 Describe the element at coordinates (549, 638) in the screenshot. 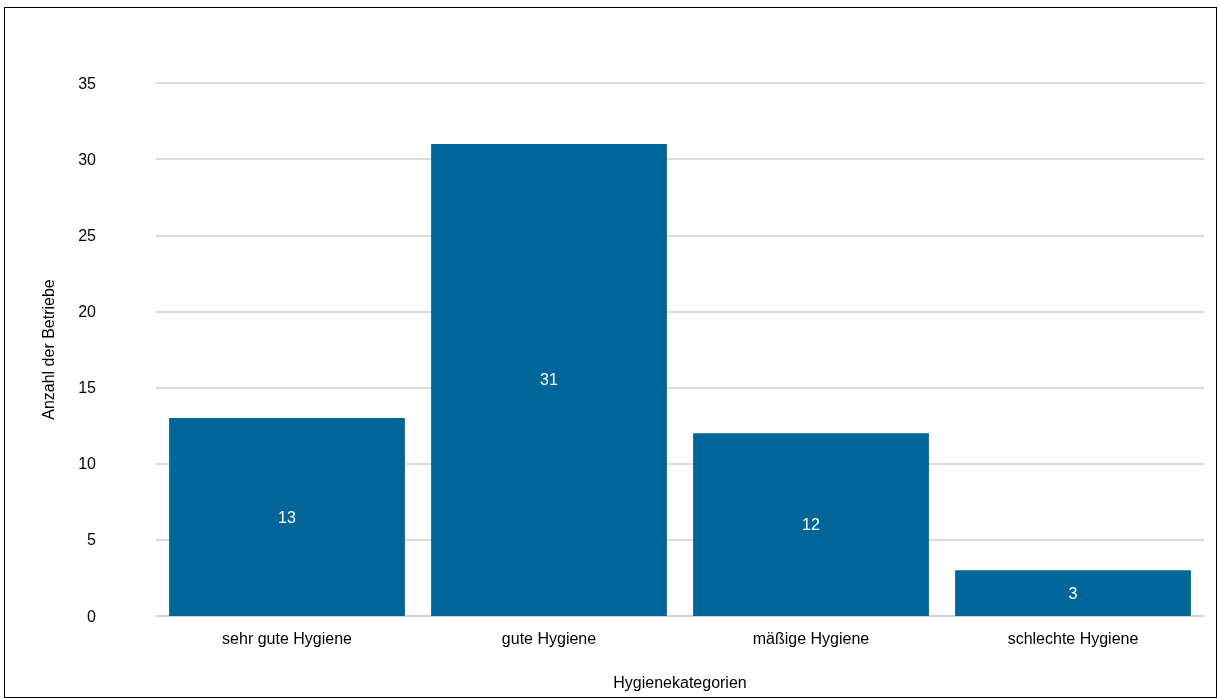

I see `x-tick-label: gute Hygiene` at that location.